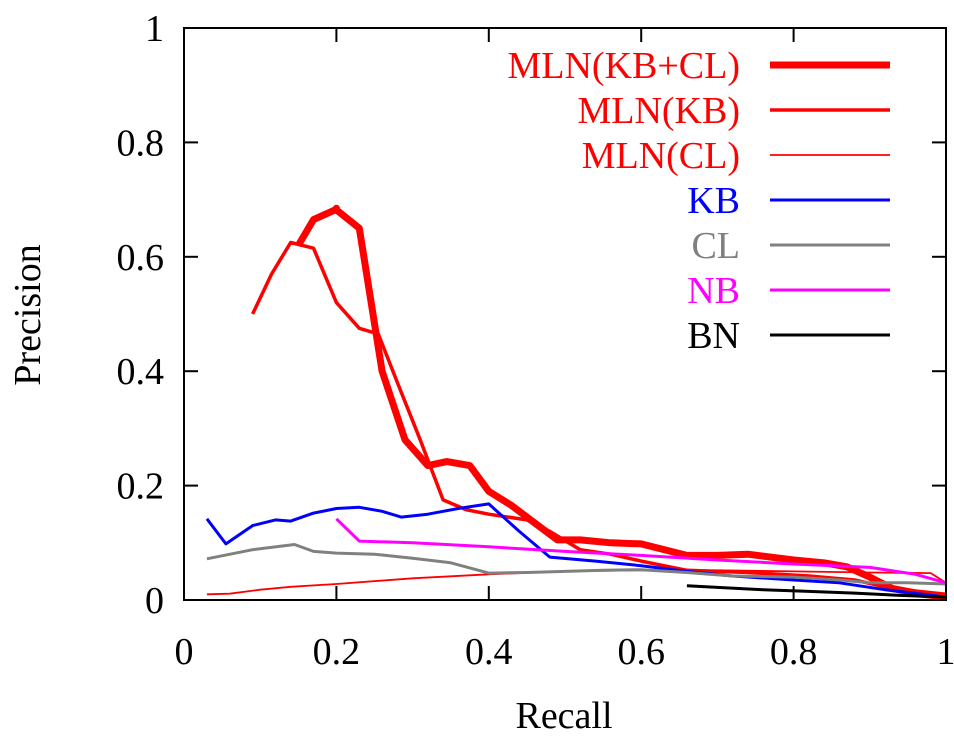 Image resolution: width=954 pixels, height=742 pixels. What do you see at coordinates (658, 111) in the screenshot?
I see `legend-label: MLN(KB)` at bounding box center [658, 111].